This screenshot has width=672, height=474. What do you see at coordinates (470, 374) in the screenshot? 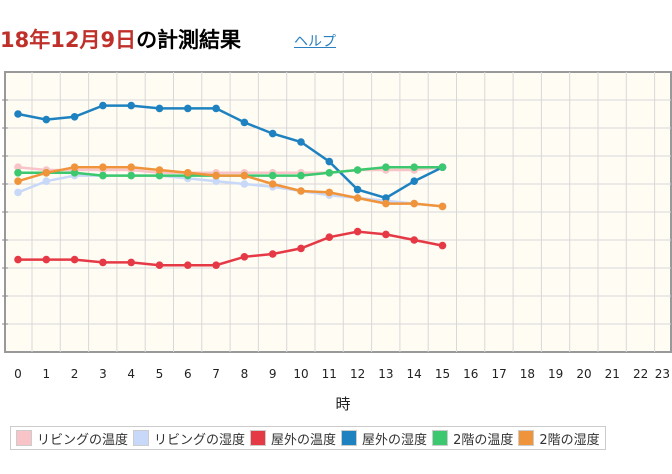
I see `x-tick-label: 16` at bounding box center [470, 374].